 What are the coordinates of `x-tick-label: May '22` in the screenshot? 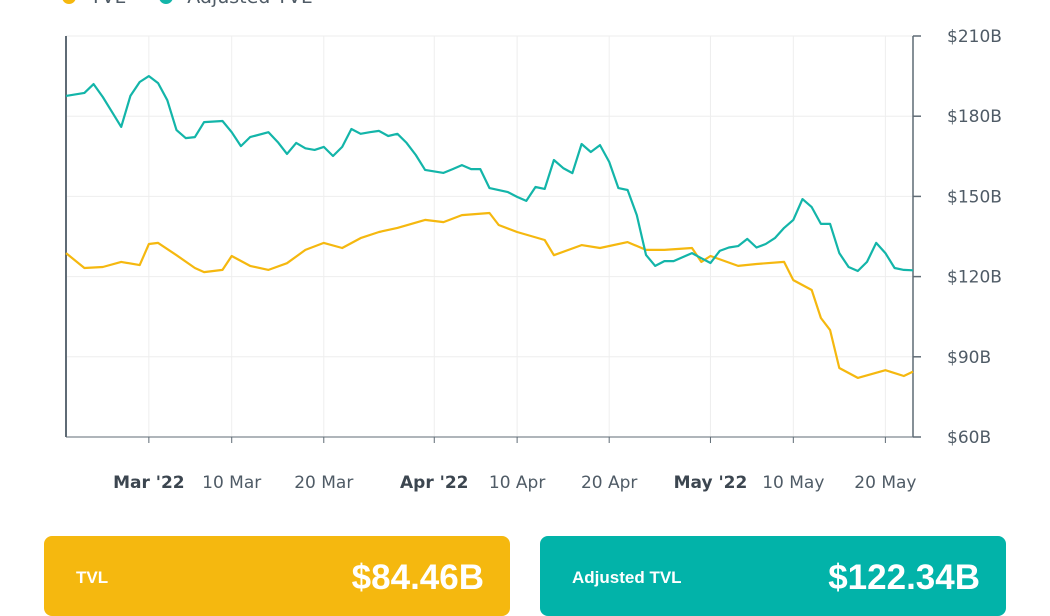 It's located at (711, 483).